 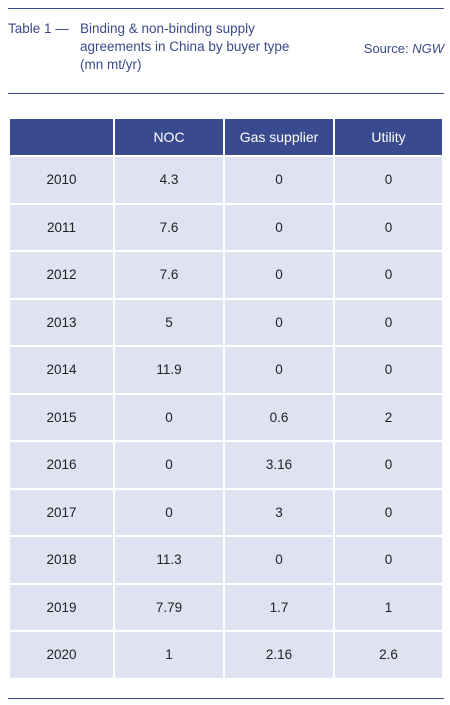 What do you see at coordinates (61, 275) in the screenshot?
I see `cell-year: 2012` at bounding box center [61, 275].